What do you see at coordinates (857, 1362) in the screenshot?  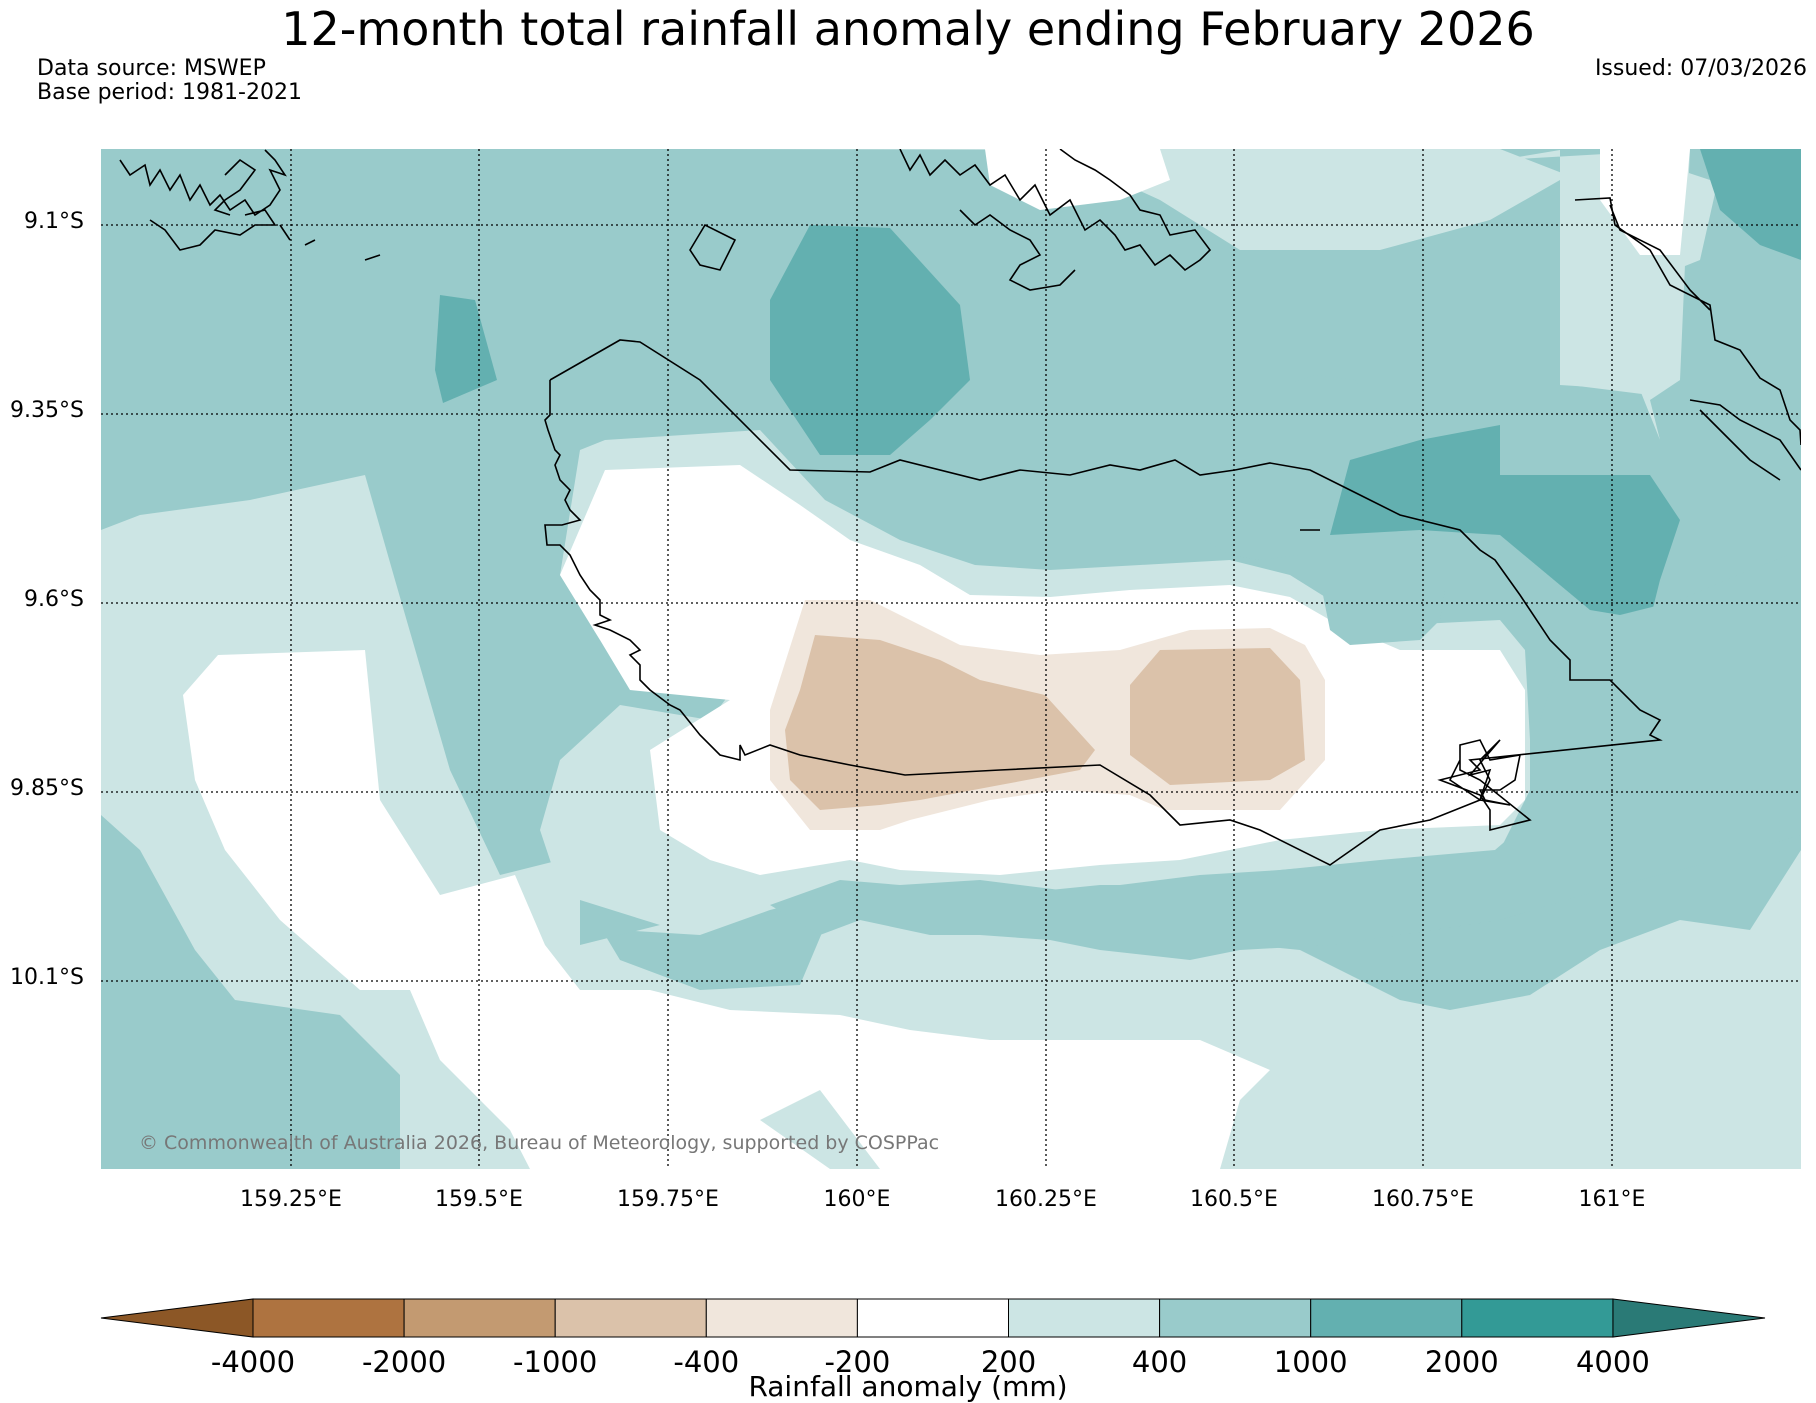 I see `colorbar-tick-4: -200` at bounding box center [857, 1362].